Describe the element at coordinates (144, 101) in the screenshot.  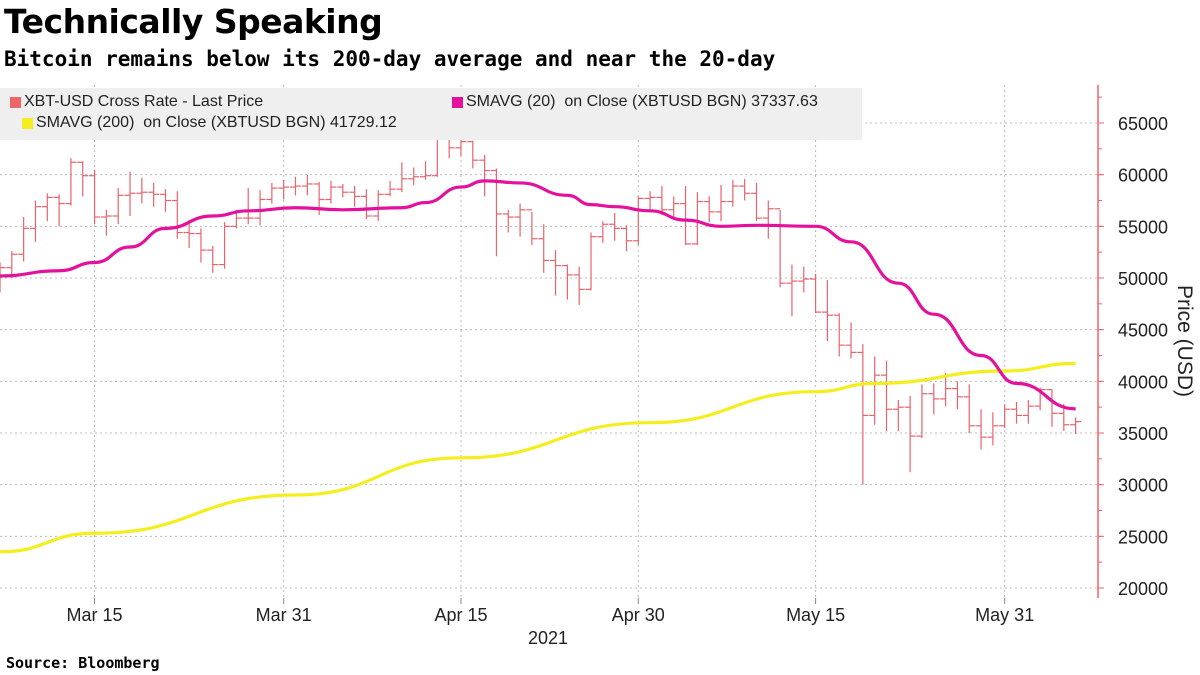
I see `legend-label: XBT-USD Cross Rate - Last Price` at that location.